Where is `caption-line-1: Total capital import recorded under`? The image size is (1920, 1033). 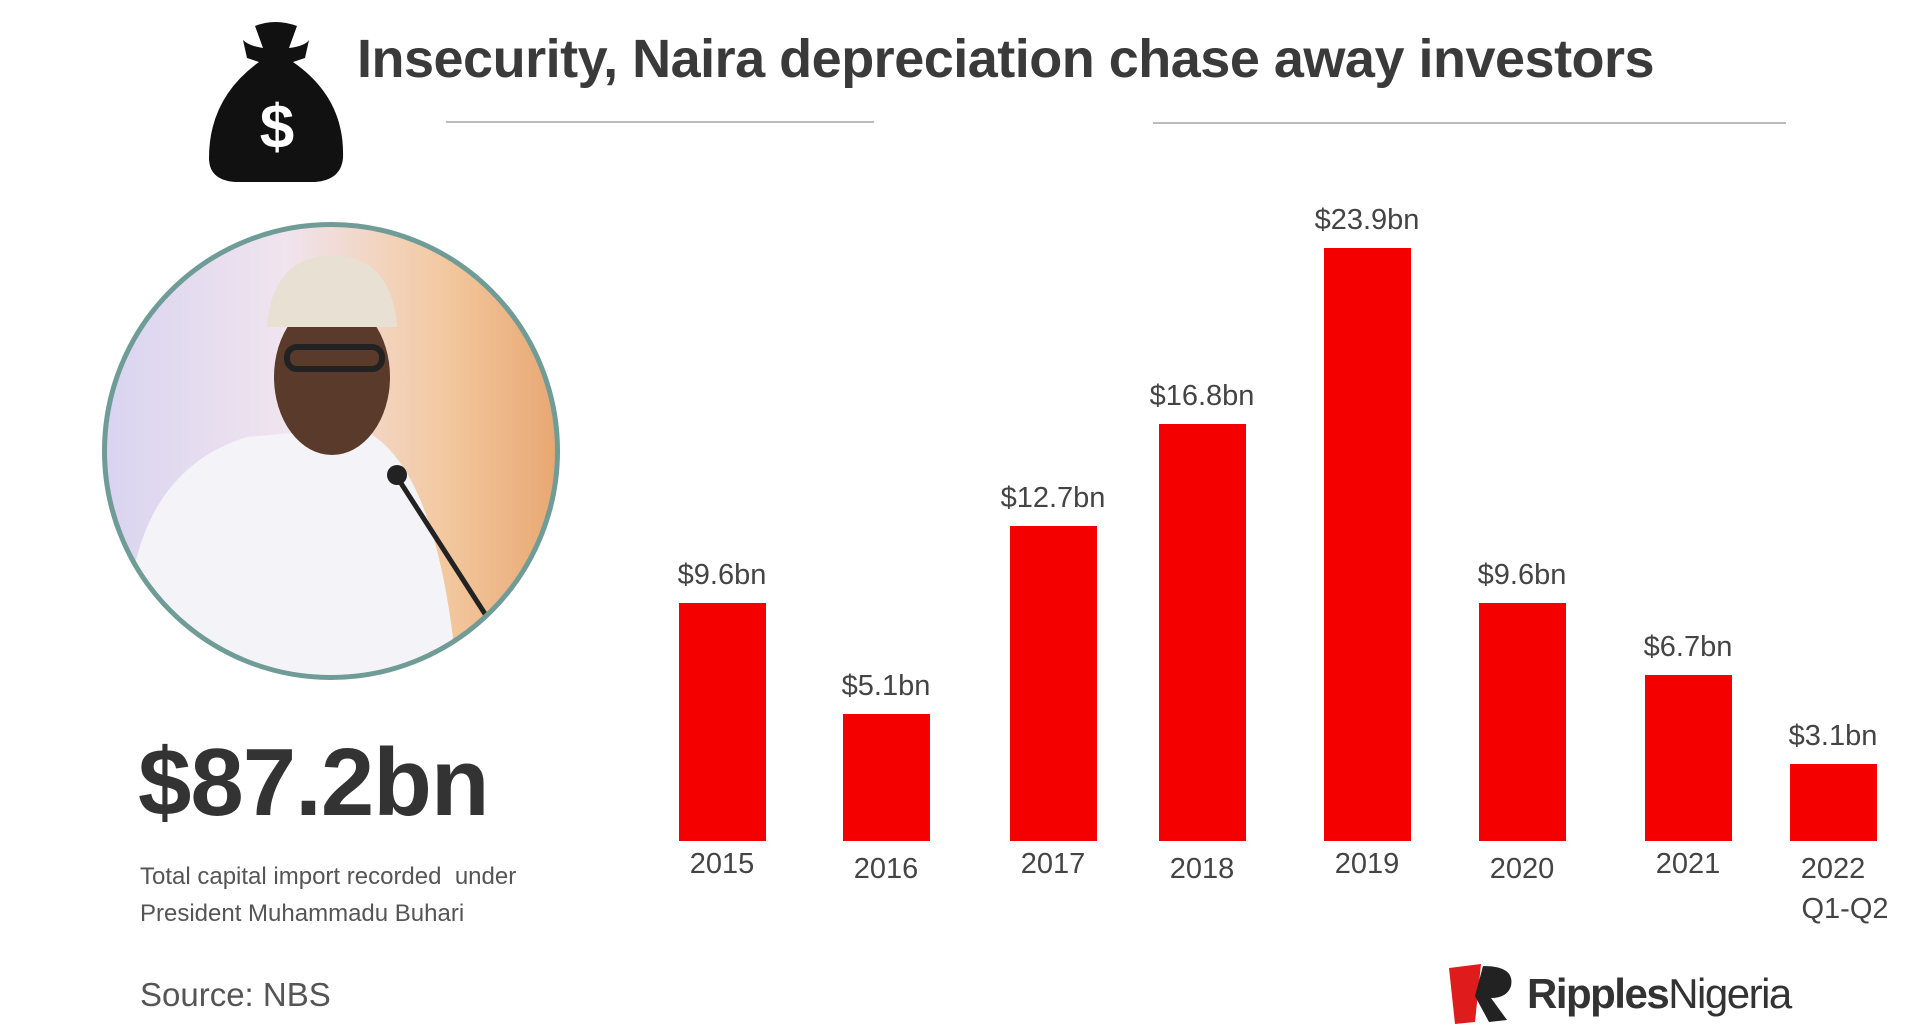 caption-line-1: Total capital import recorded under is located at coordinates (328, 876).